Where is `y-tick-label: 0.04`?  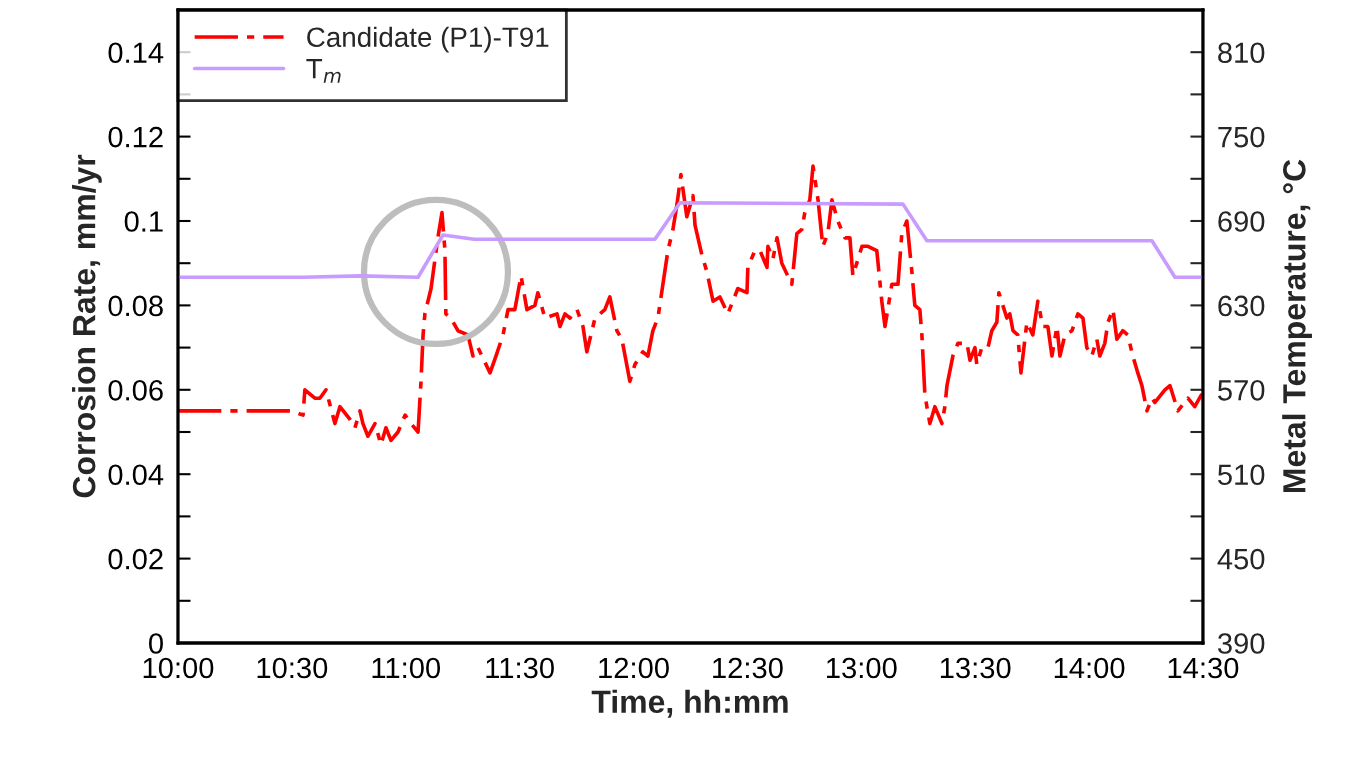 y-tick-label: 0.04 is located at coordinates (136, 475).